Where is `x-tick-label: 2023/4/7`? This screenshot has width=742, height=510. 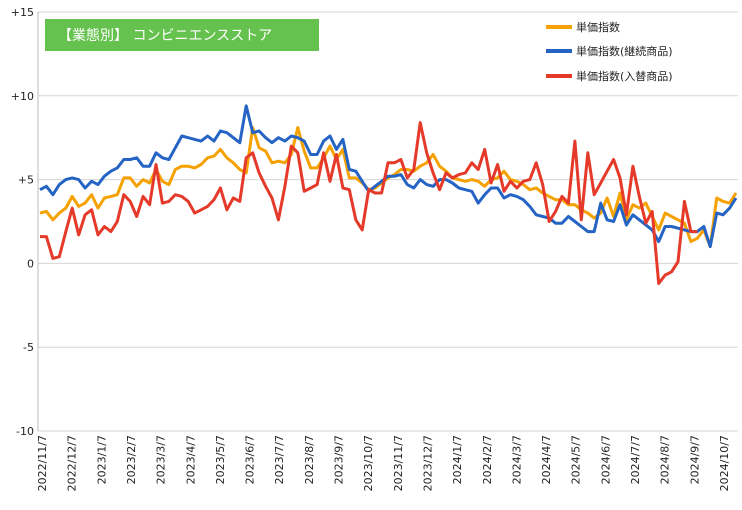 x-tick-label: 2023/4/7 is located at coordinates (190, 459).